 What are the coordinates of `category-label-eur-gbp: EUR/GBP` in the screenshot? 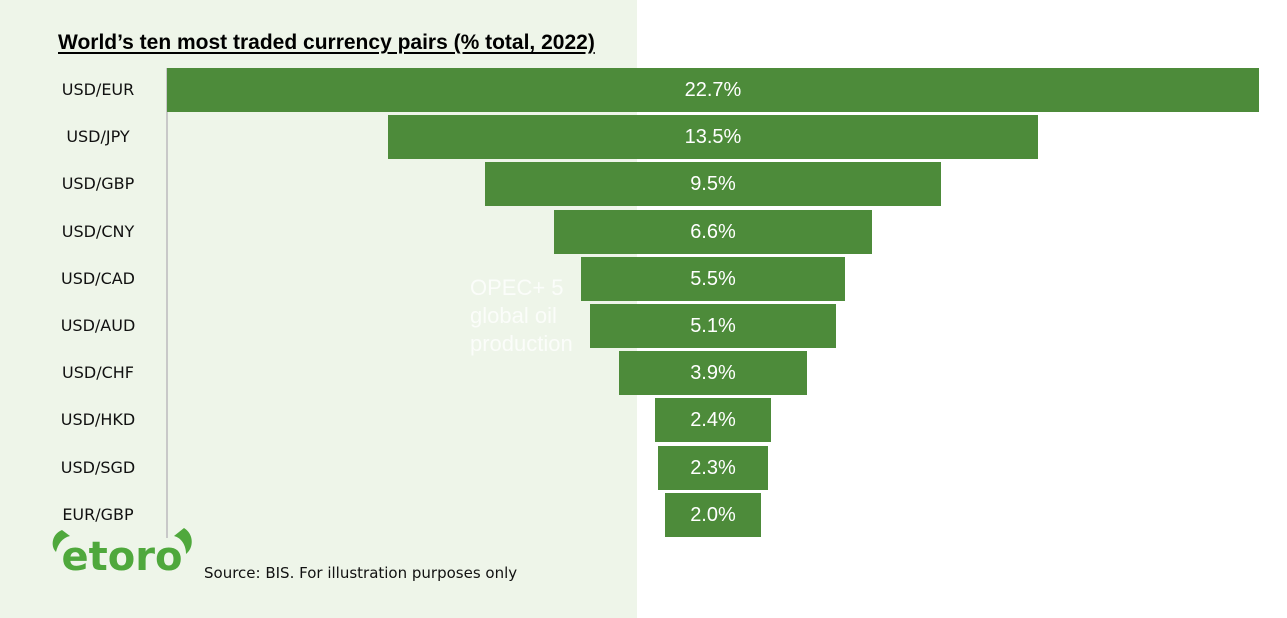 It's located at (98, 514).